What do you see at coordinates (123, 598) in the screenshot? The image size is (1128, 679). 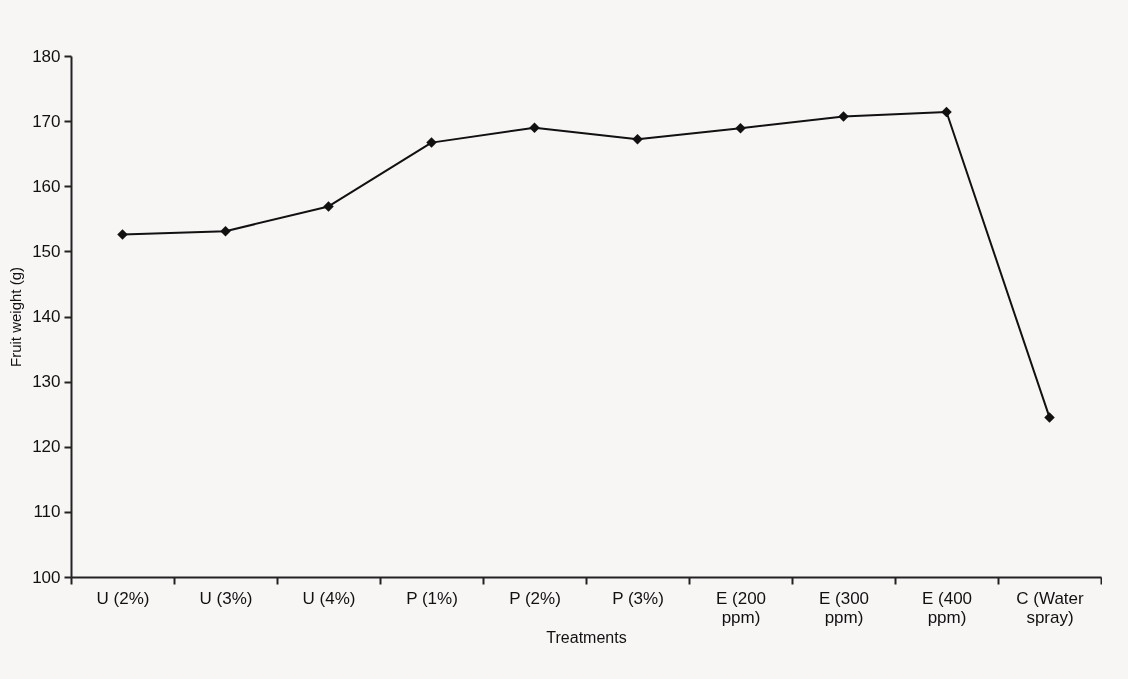 I see `x-tick-label: U (2%)` at bounding box center [123, 598].